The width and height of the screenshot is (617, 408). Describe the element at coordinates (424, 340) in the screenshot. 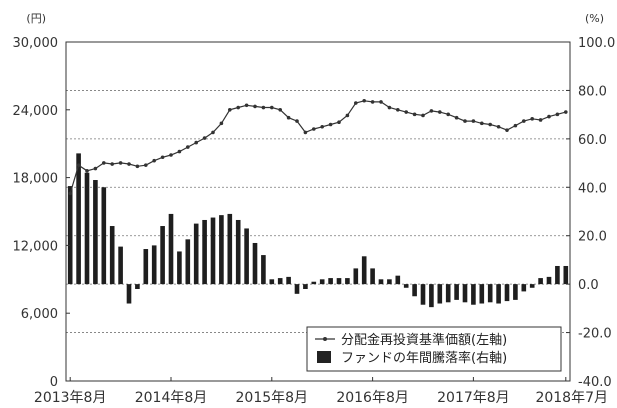

I see `legend-label-line: 分配金再投資基準価額(左軸)` at that location.